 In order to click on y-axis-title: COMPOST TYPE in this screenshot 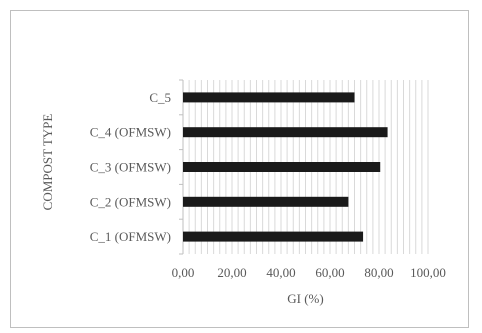, I will do `click(47, 162)`.